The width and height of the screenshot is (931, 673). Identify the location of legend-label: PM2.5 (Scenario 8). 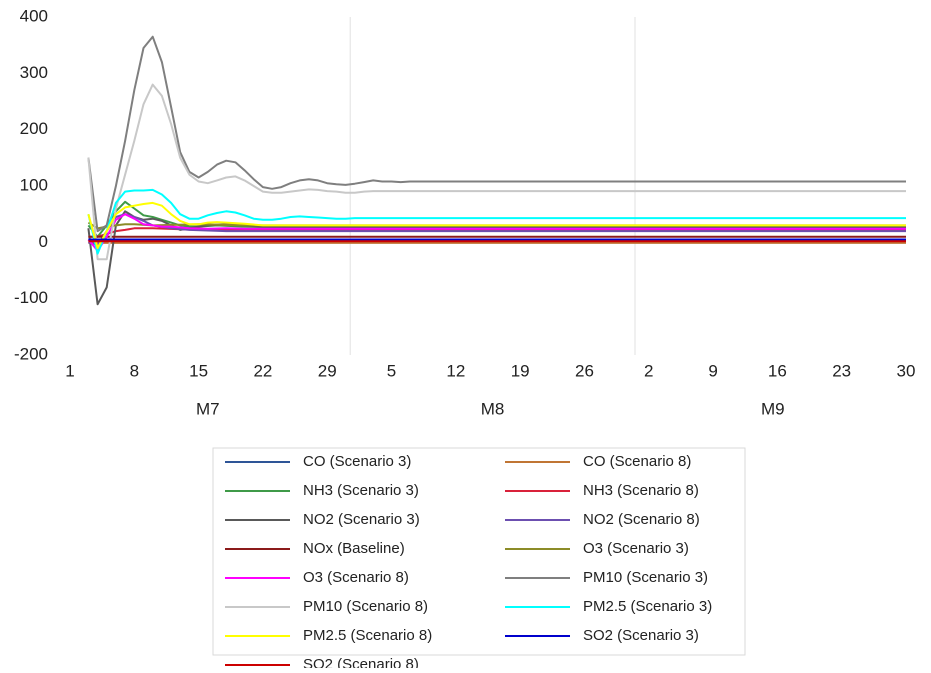
(367, 635).